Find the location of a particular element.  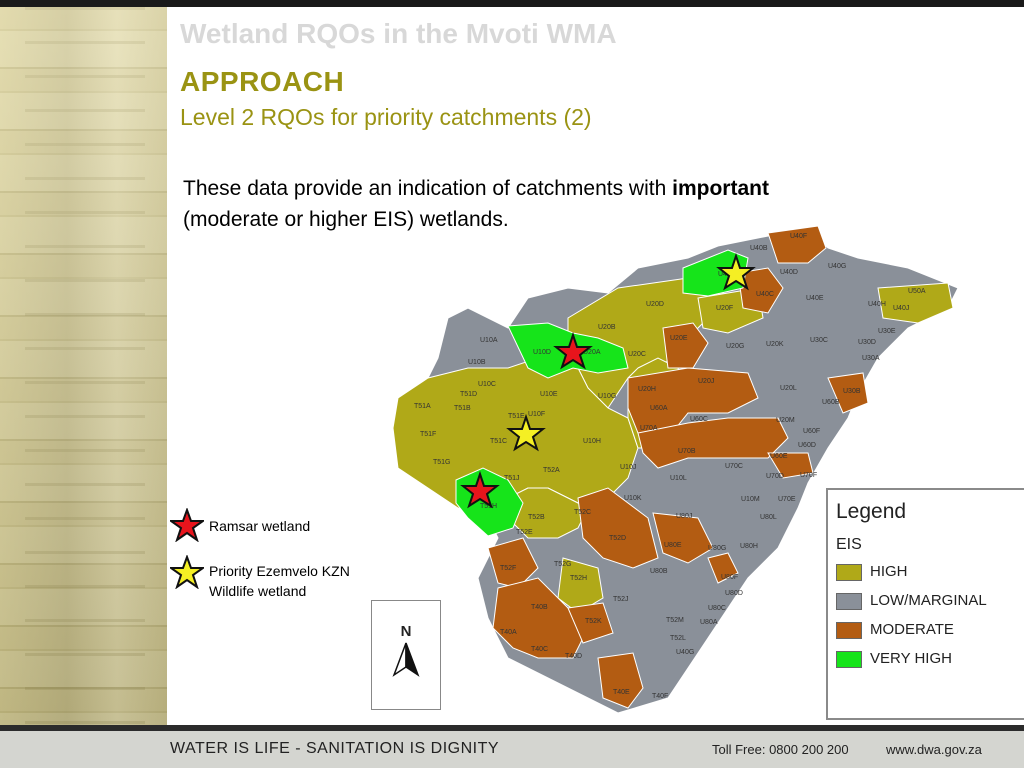

ramsar-label: Ramsar wetland is located at coordinates (260, 526).